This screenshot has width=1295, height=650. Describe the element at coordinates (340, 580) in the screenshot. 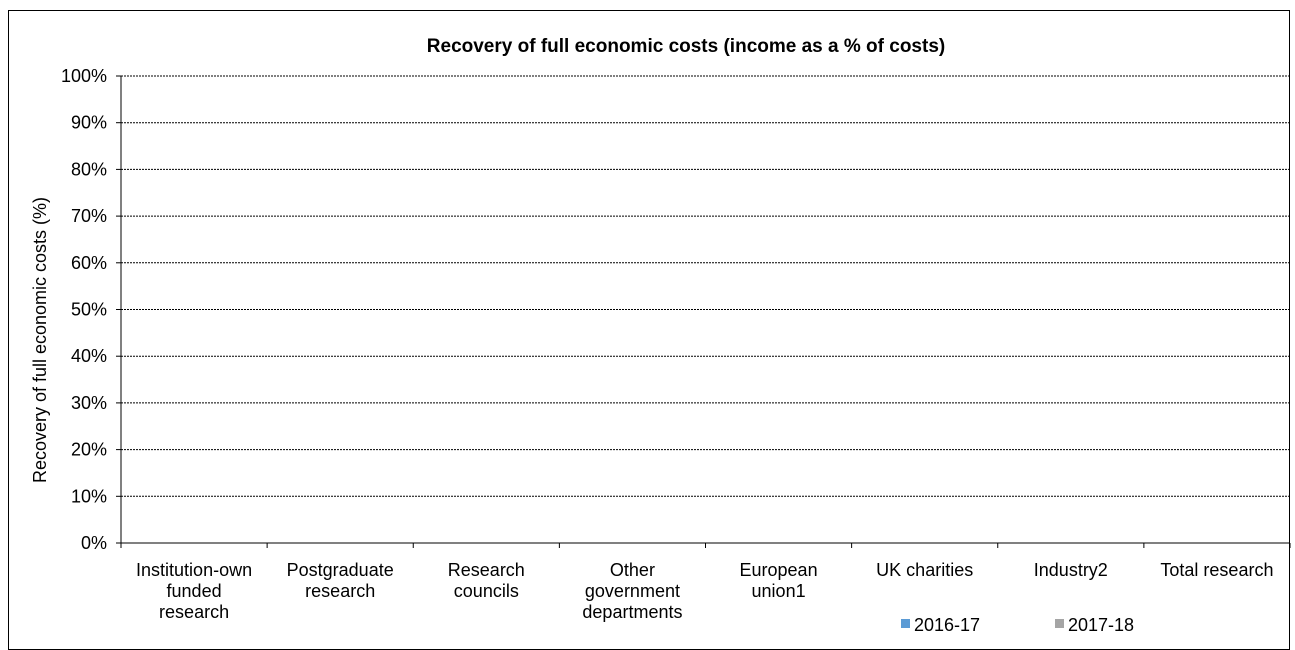

I see `x-tick-label: Postgraduate research` at that location.